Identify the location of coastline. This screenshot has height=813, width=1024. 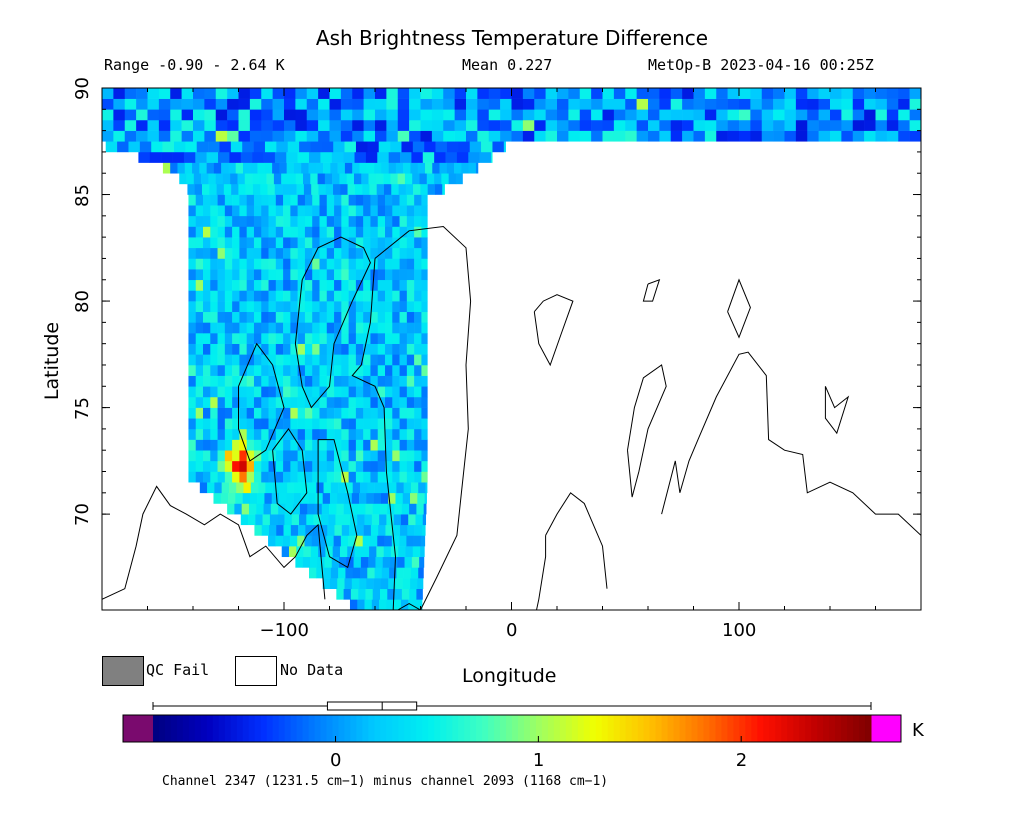
(423, 417).